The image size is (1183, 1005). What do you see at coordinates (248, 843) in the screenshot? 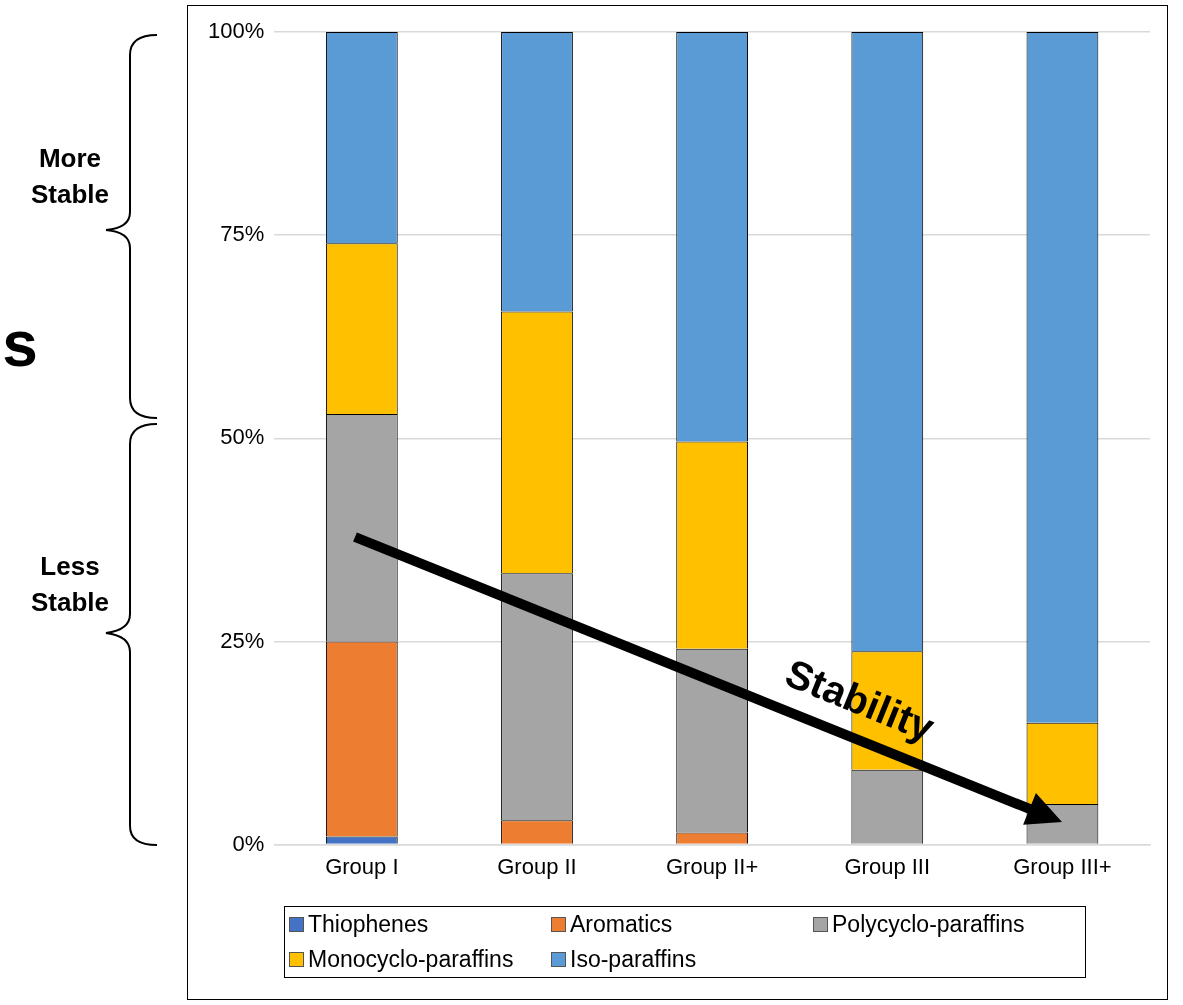
I see `y-tick-label: 0%` at bounding box center [248, 843].